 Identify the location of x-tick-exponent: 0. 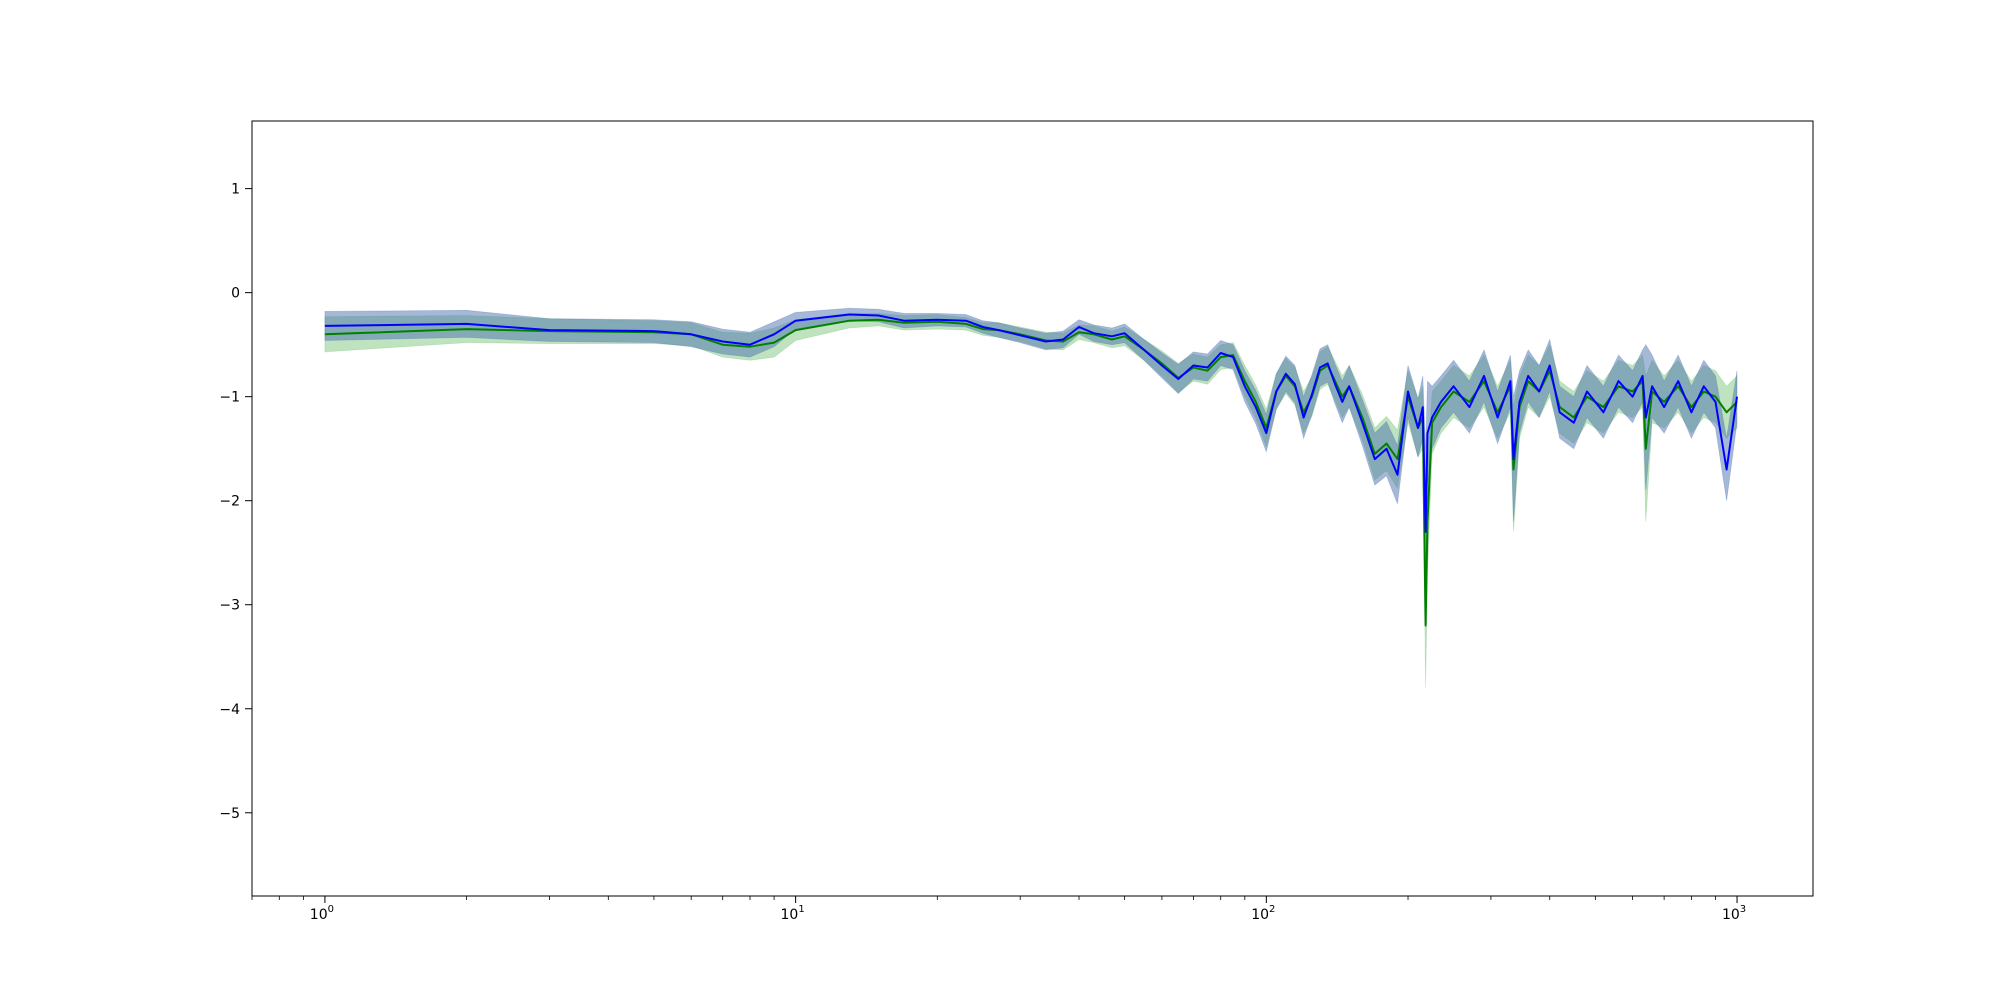
(331, 909).